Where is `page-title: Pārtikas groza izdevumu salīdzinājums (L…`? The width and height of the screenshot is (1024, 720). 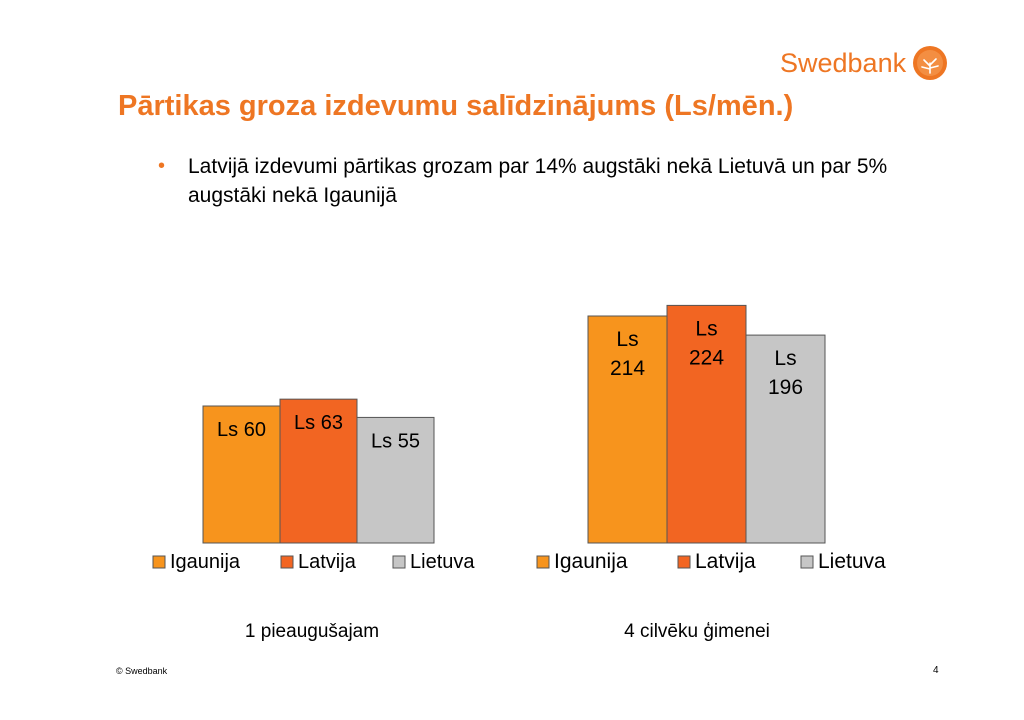
page-title: Pārtikas groza izdevumu salīdzinājums (L… is located at coordinates (456, 106).